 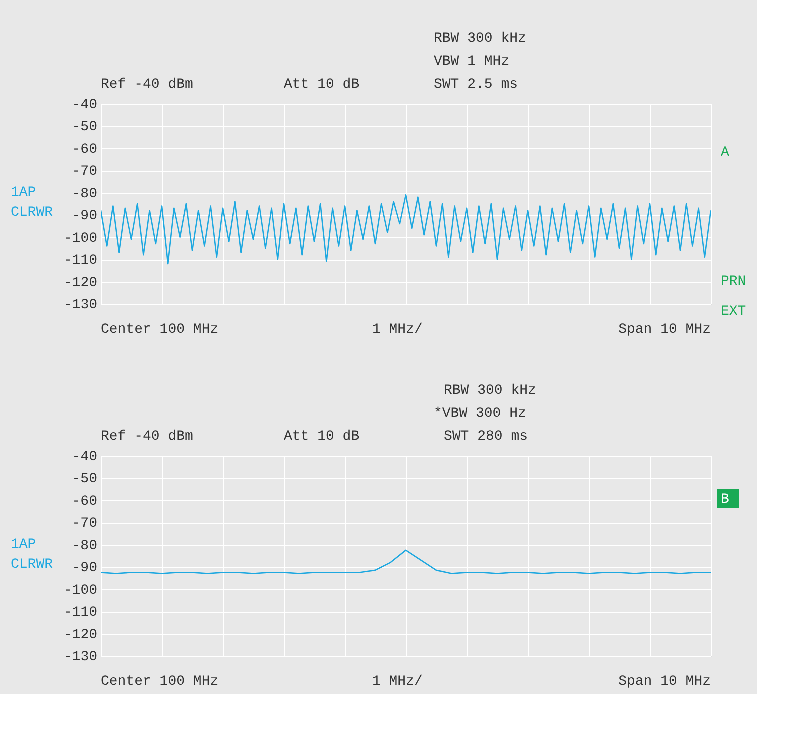 What do you see at coordinates (733, 312) in the screenshot?
I see `text: EXT` at bounding box center [733, 312].